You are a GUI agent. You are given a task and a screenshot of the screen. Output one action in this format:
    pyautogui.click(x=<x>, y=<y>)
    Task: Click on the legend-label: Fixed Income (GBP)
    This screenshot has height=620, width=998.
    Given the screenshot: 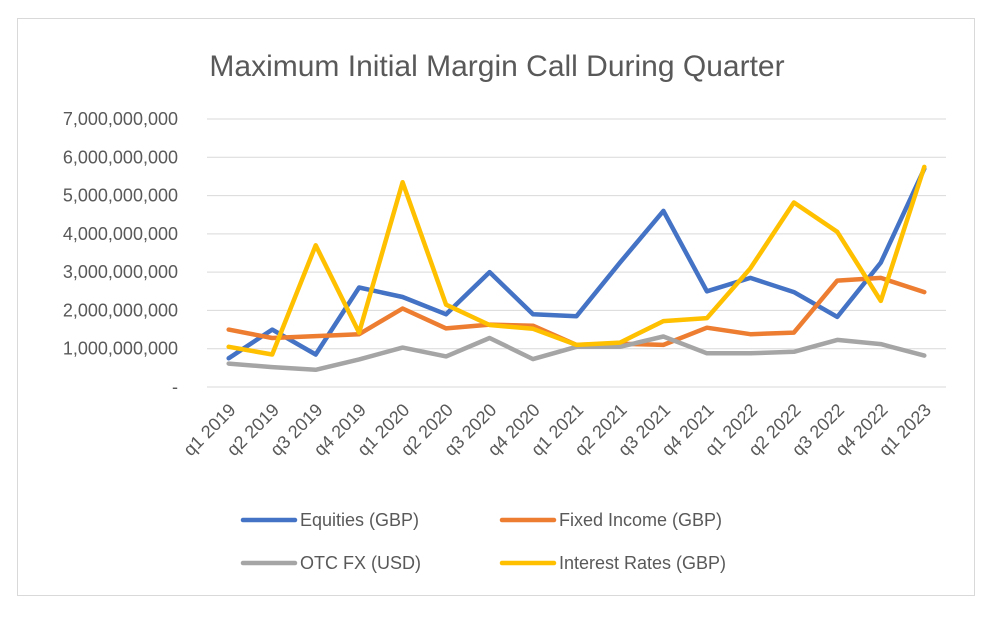 What is the action you would take?
    pyautogui.click(x=640, y=520)
    